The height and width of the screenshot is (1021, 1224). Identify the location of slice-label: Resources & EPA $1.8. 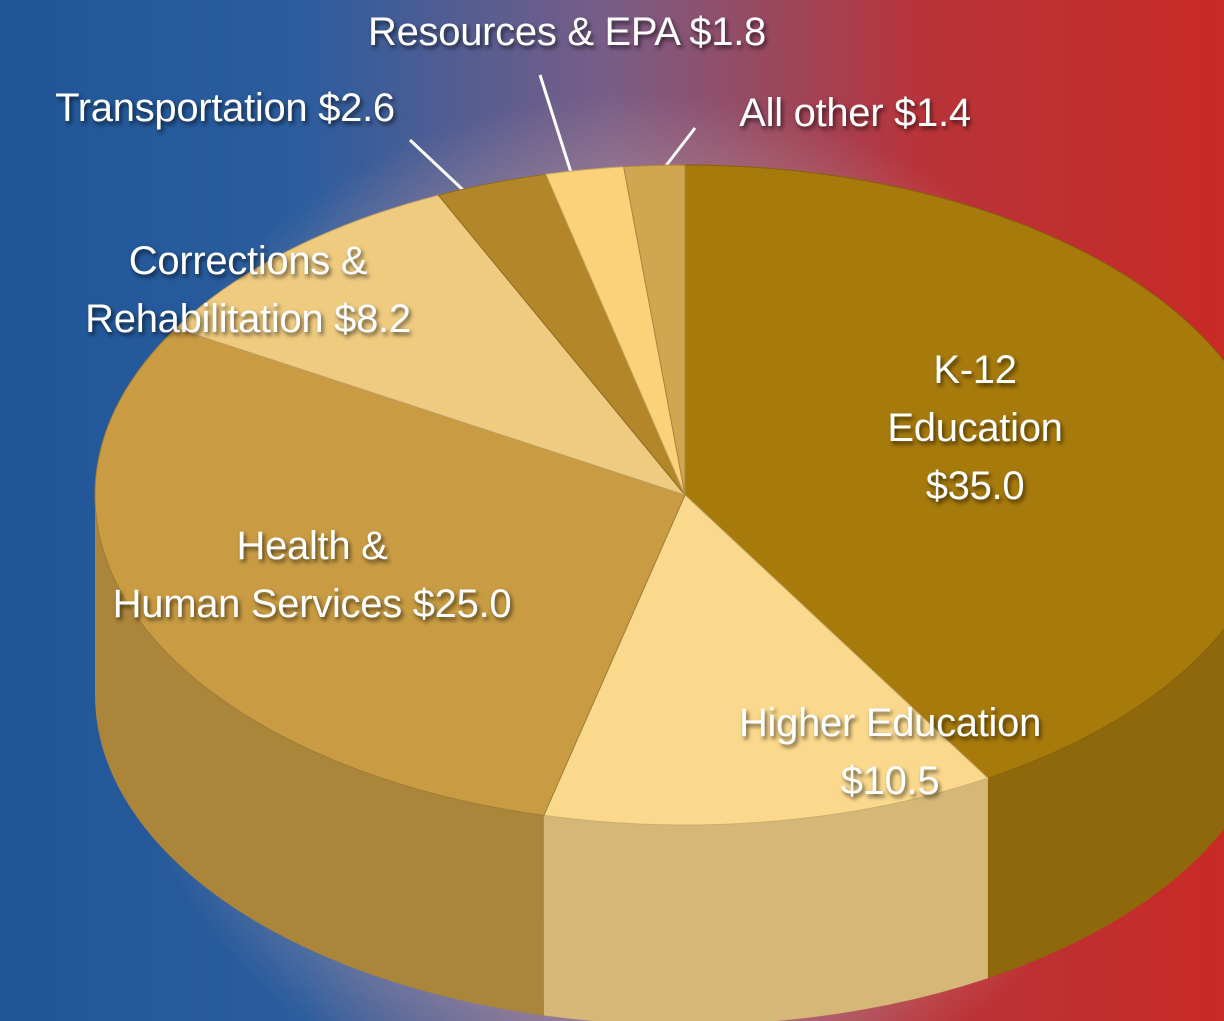
(567, 32).